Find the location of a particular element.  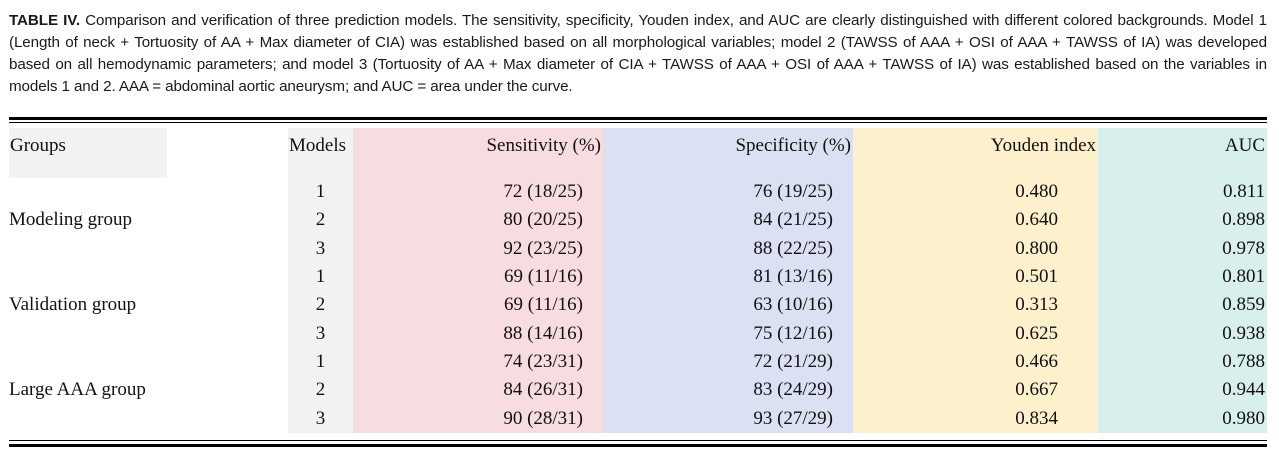

cell-specificity: 76 (19/25) is located at coordinates (728, 192).